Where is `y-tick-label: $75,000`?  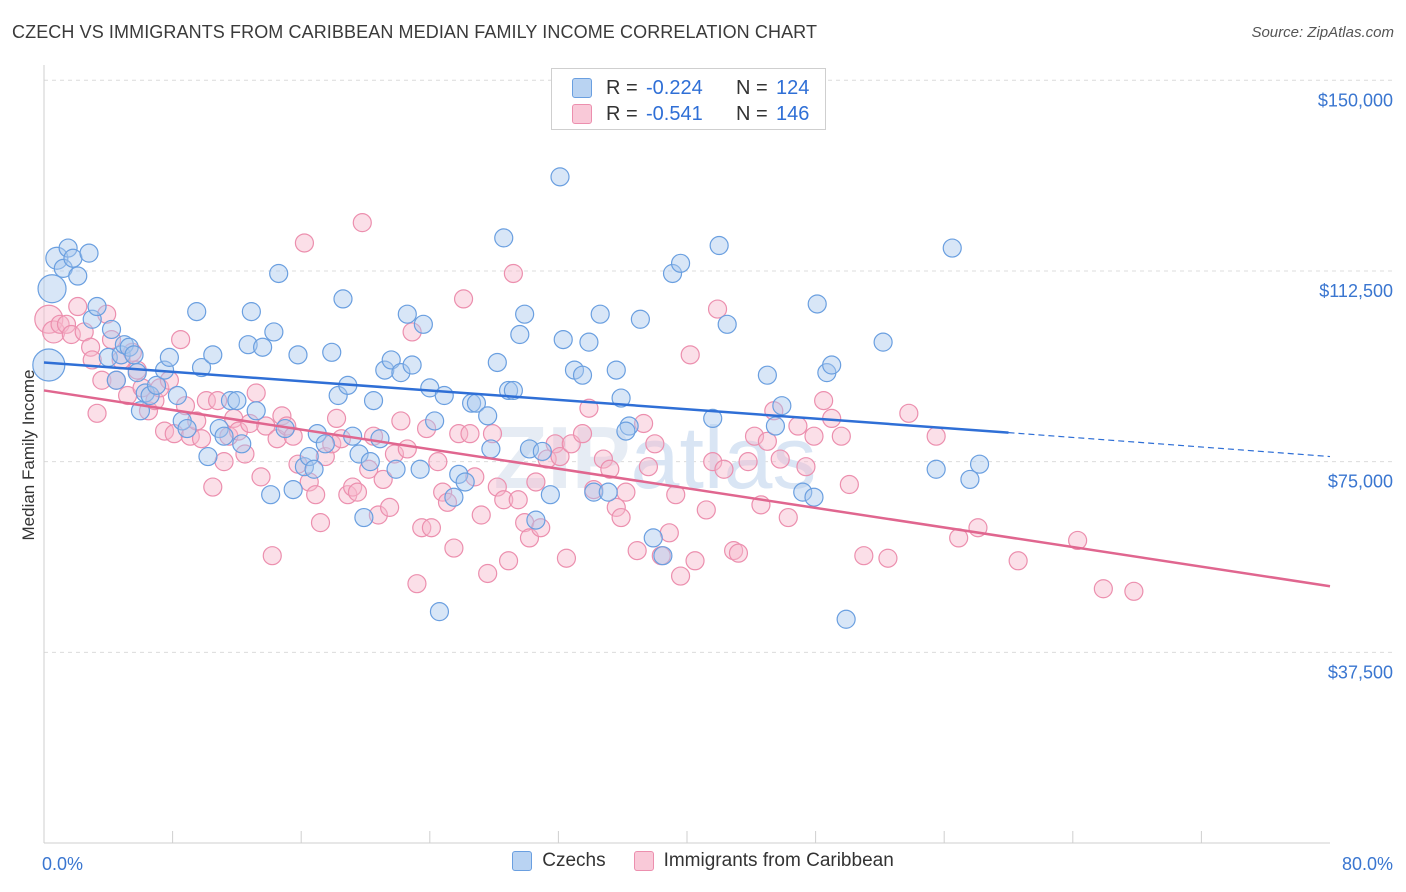 y-tick-label: $75,000 is located at coordinates (1360, 482).